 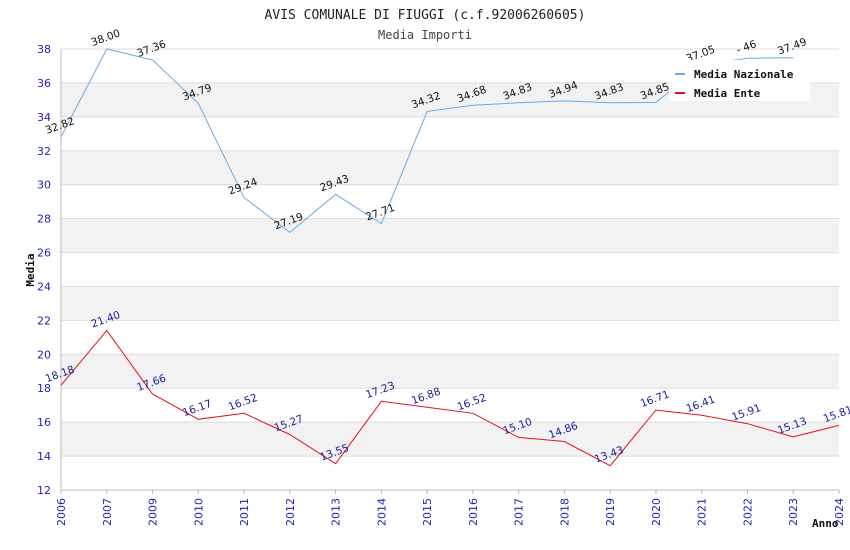 I want to click on x-tick-label: 2017, so click(x=519, y=512).